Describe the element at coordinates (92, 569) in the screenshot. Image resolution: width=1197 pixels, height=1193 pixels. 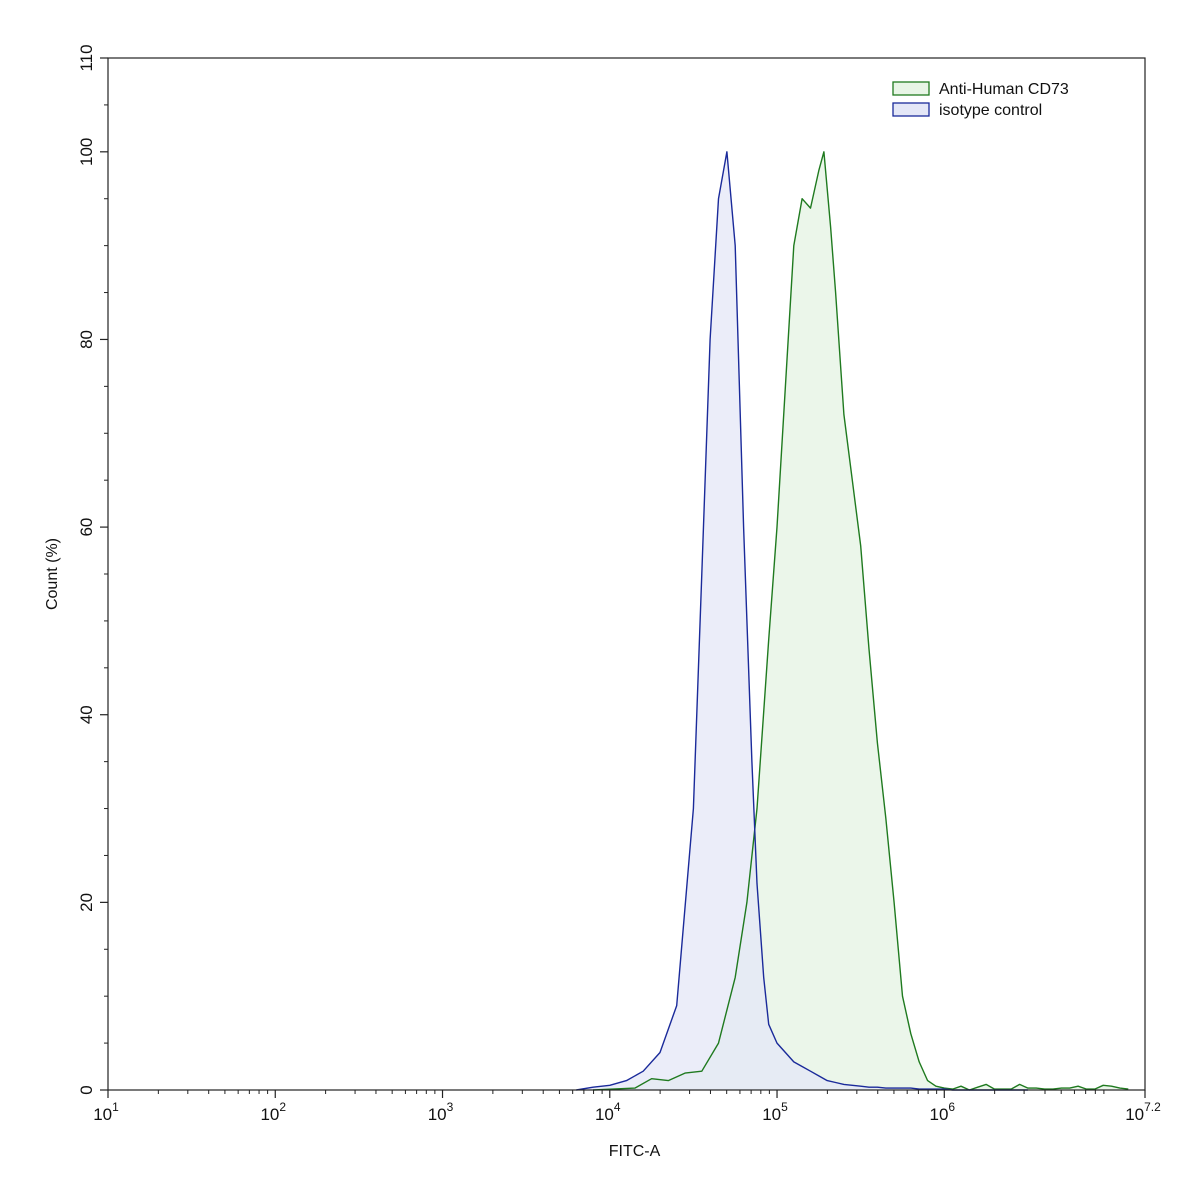
I see `y-axis-ticks: 0 20 40 60 80 100 110` at that location.